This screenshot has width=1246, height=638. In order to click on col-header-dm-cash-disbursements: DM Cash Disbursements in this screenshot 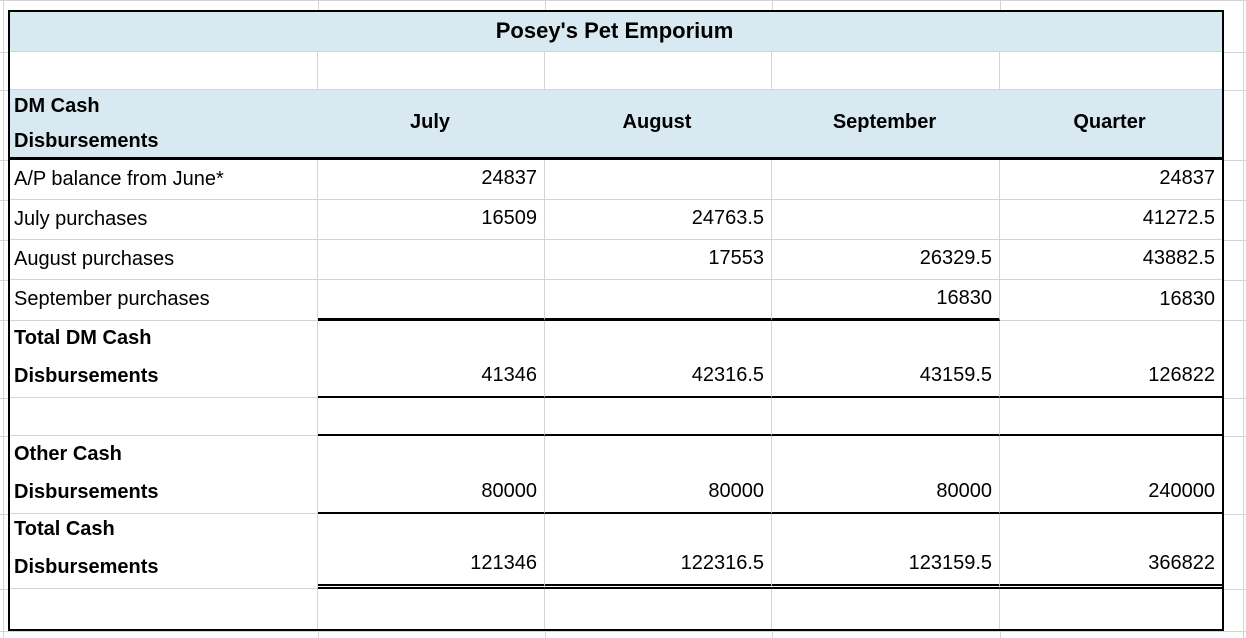, I will do `click(164, 125)`.